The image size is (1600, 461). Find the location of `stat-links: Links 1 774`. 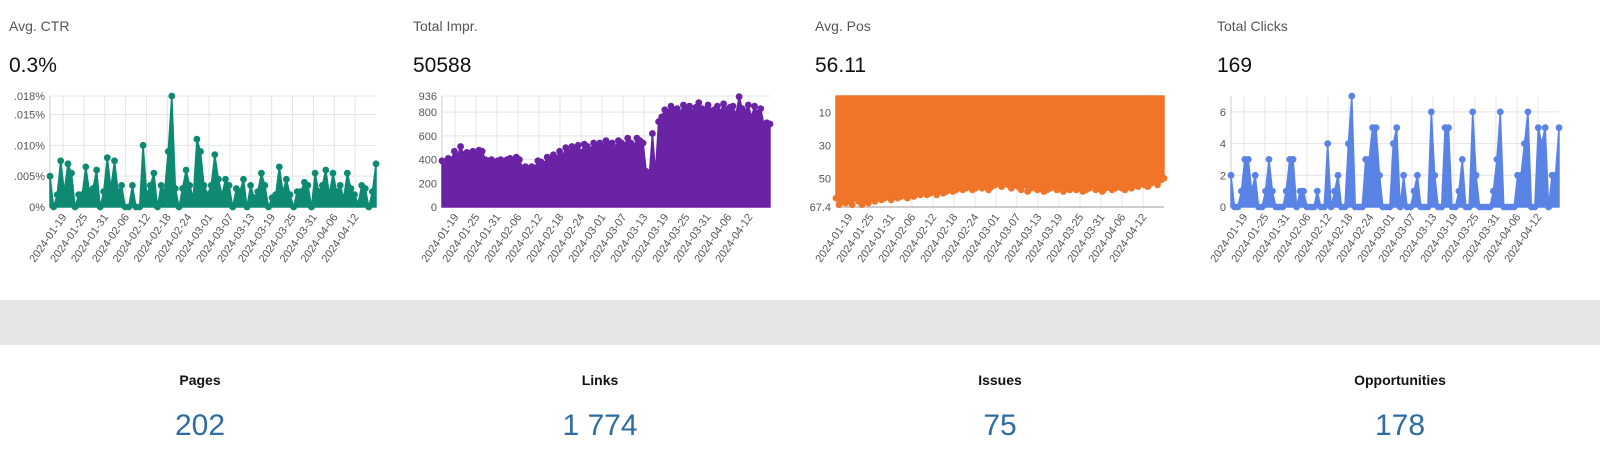

stat-links: Links 1 774 is located at coordinates (600, 403).